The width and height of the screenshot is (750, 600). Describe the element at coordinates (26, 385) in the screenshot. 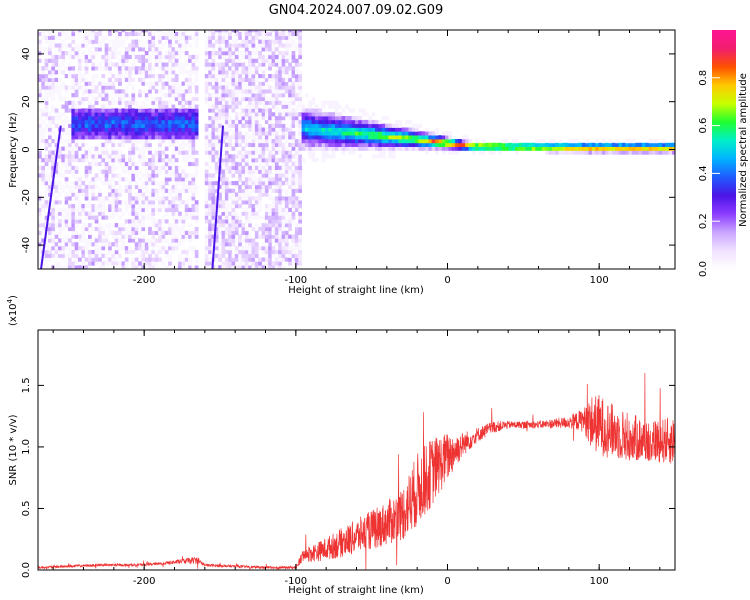

I see `y-tick-label: 1.5` at that location.